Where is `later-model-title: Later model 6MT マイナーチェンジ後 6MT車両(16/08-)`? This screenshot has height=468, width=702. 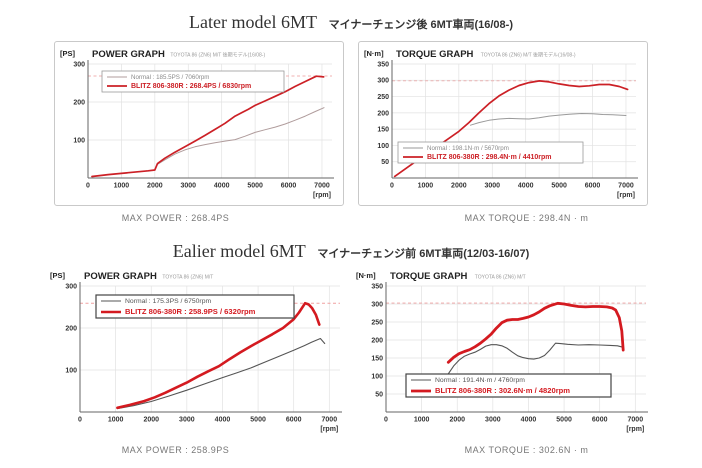
later-model-title: Later model 6MT マイナーチェンジ後 6MT車両(16/08-) is located at coordinates (351, 21).